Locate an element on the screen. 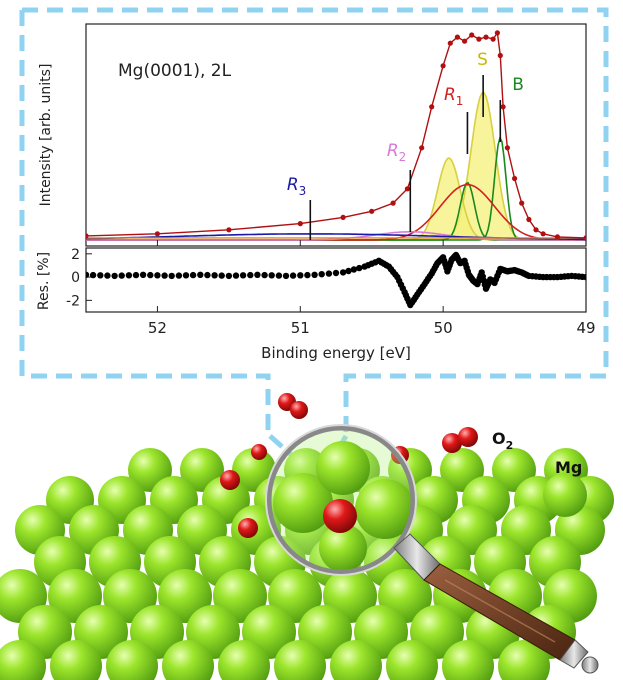 The height and width of the screenshot is (680, 623). fit-R2 is located at coordinates (336, 236).